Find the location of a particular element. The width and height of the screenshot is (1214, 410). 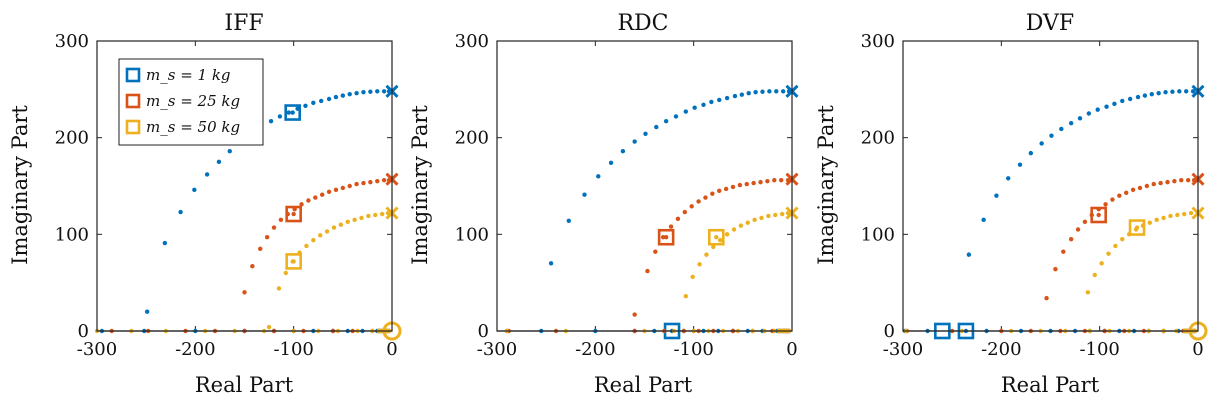

x-tick-label: -200 is located at coordinates (595, 349).